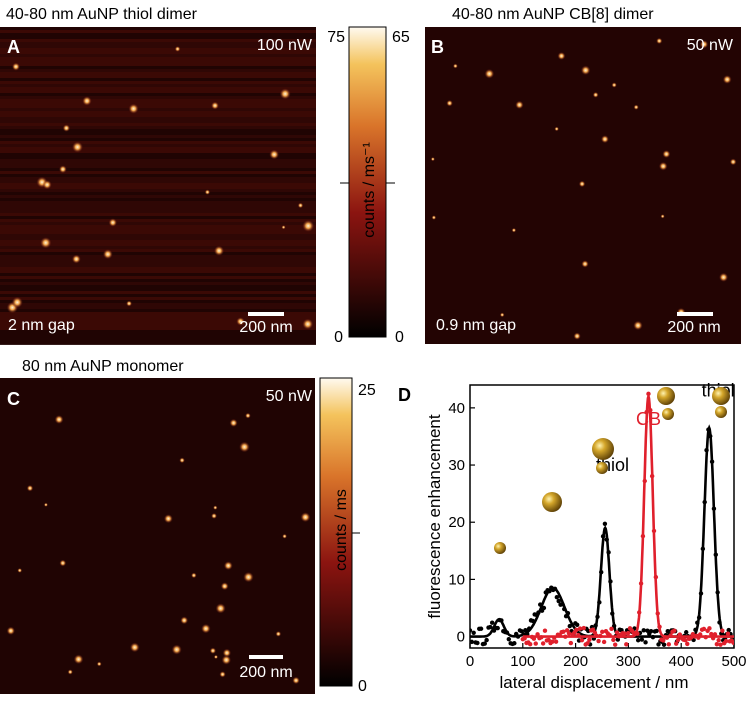 The image size is (747, 716). Describe the element at coordinates (265, 672) in the screenshot. I see `panel-c-scale-label: 200 nm` at that location.